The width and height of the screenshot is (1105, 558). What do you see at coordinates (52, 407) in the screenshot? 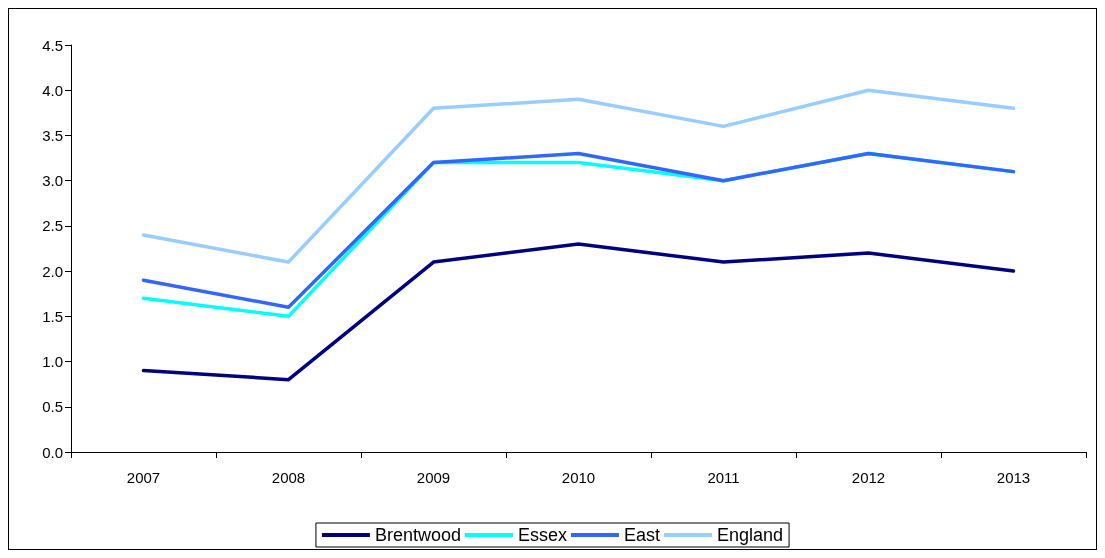
I see `y-tick-label: 0.5` at bounding box center [52, 407].